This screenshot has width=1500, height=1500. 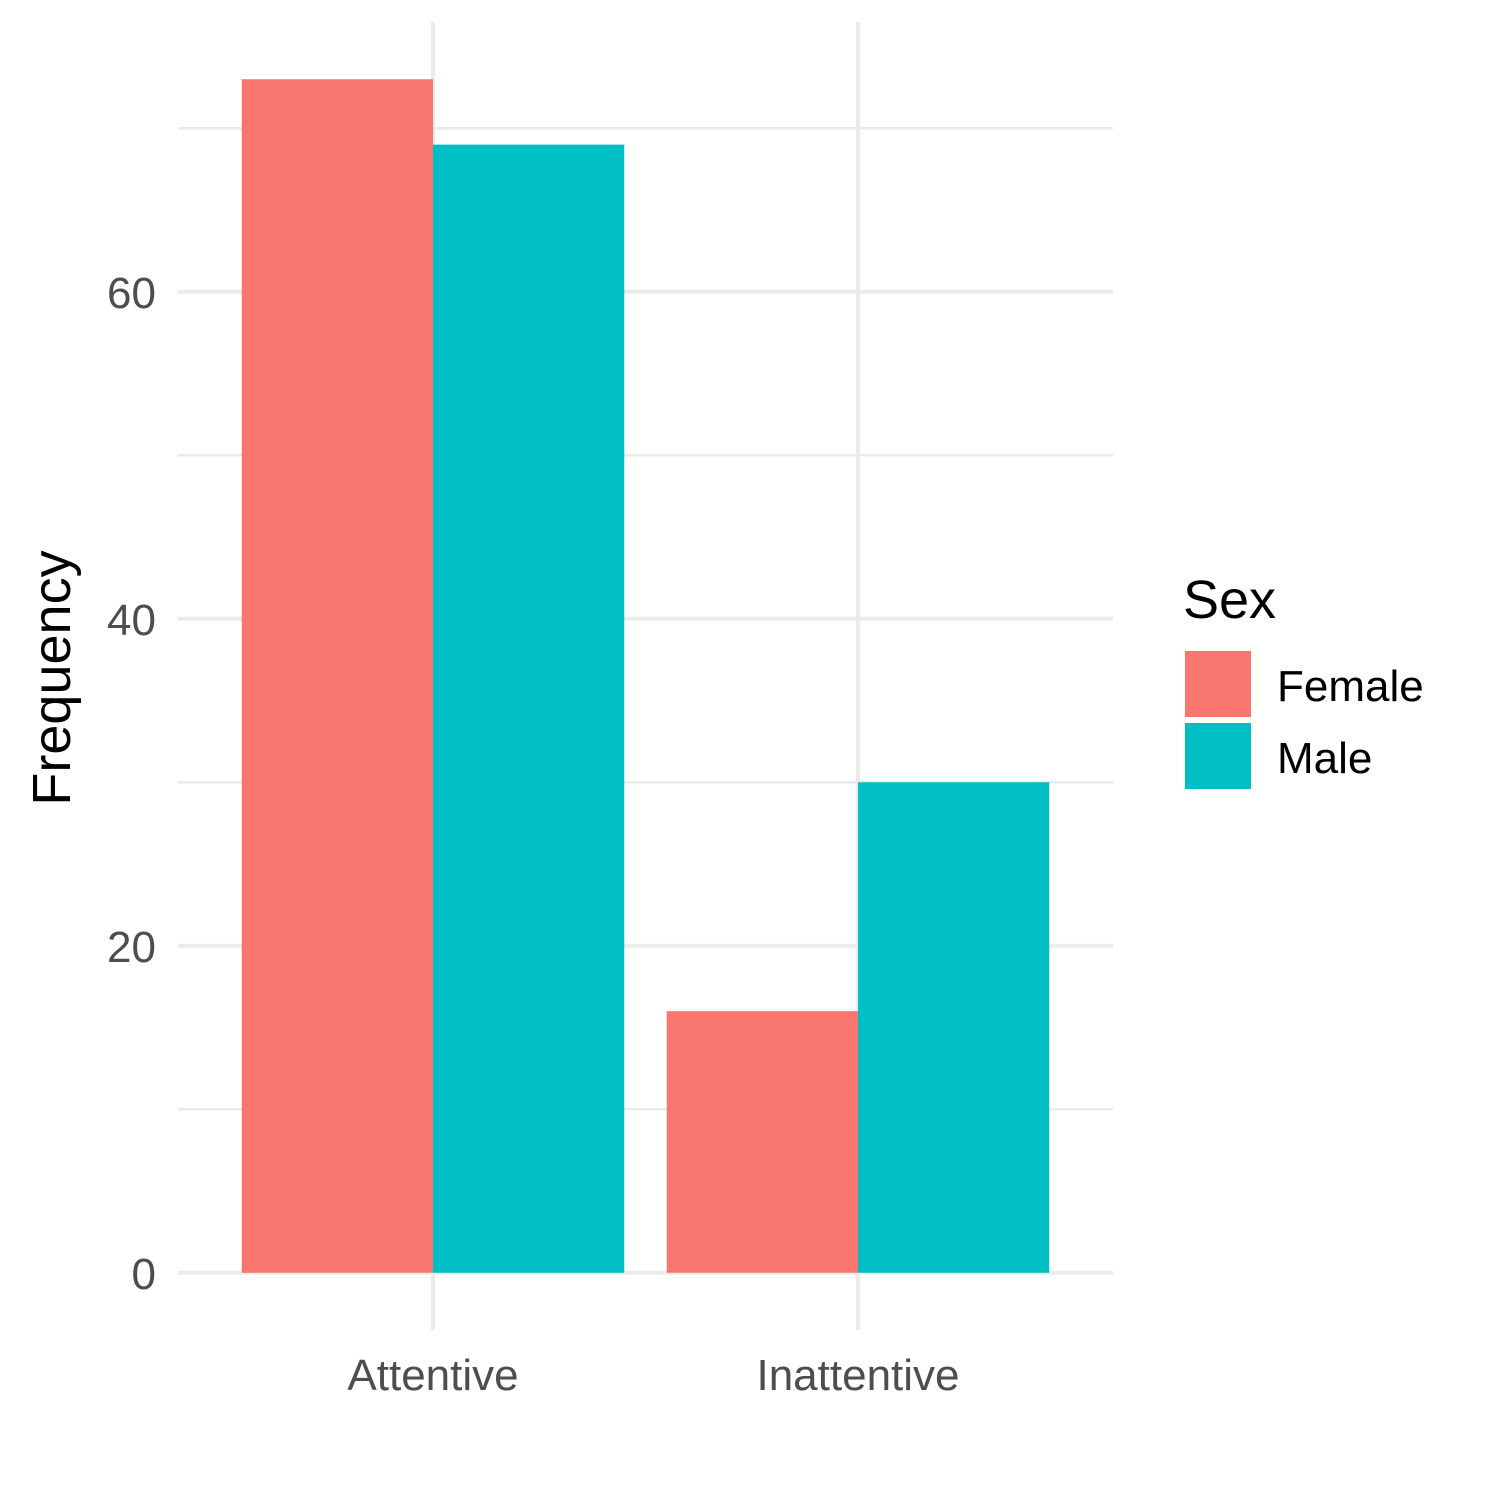 I want to click on legend-label-male: Male, so click(x=1324, y=758).